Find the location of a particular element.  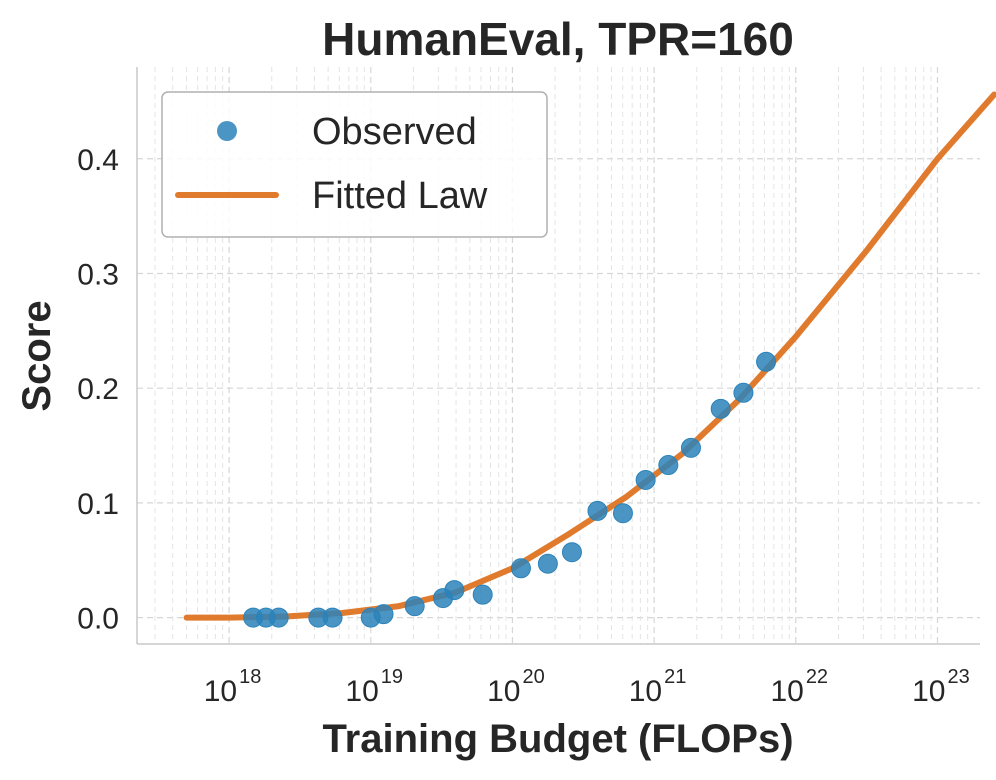

legend-box is located at coordinates (354, 164).